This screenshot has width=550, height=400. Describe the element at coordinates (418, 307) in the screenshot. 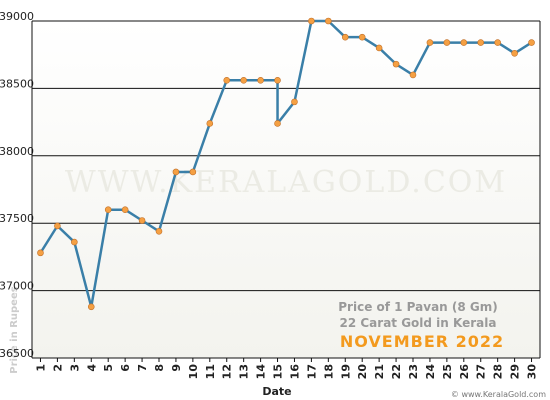

I see `annotation: Price of 1 Pavan (8 Gm)` at that location.